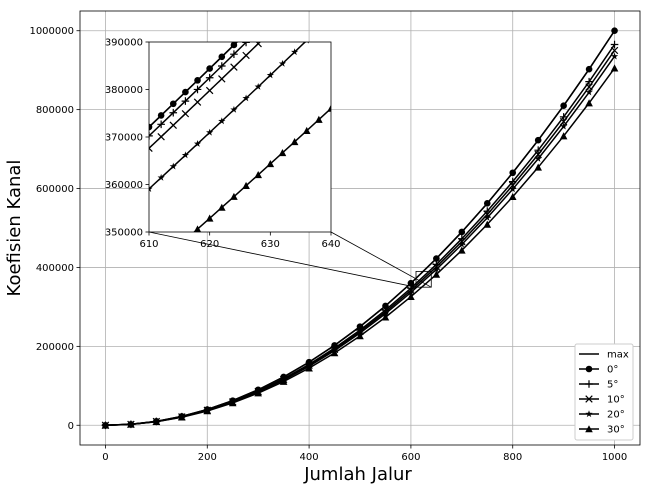 The height and width of the screenshot is (491, 648). Describe the element at coordinates (124, 138) in the screenshot. I see `y-tick-label: 370000` at that location.